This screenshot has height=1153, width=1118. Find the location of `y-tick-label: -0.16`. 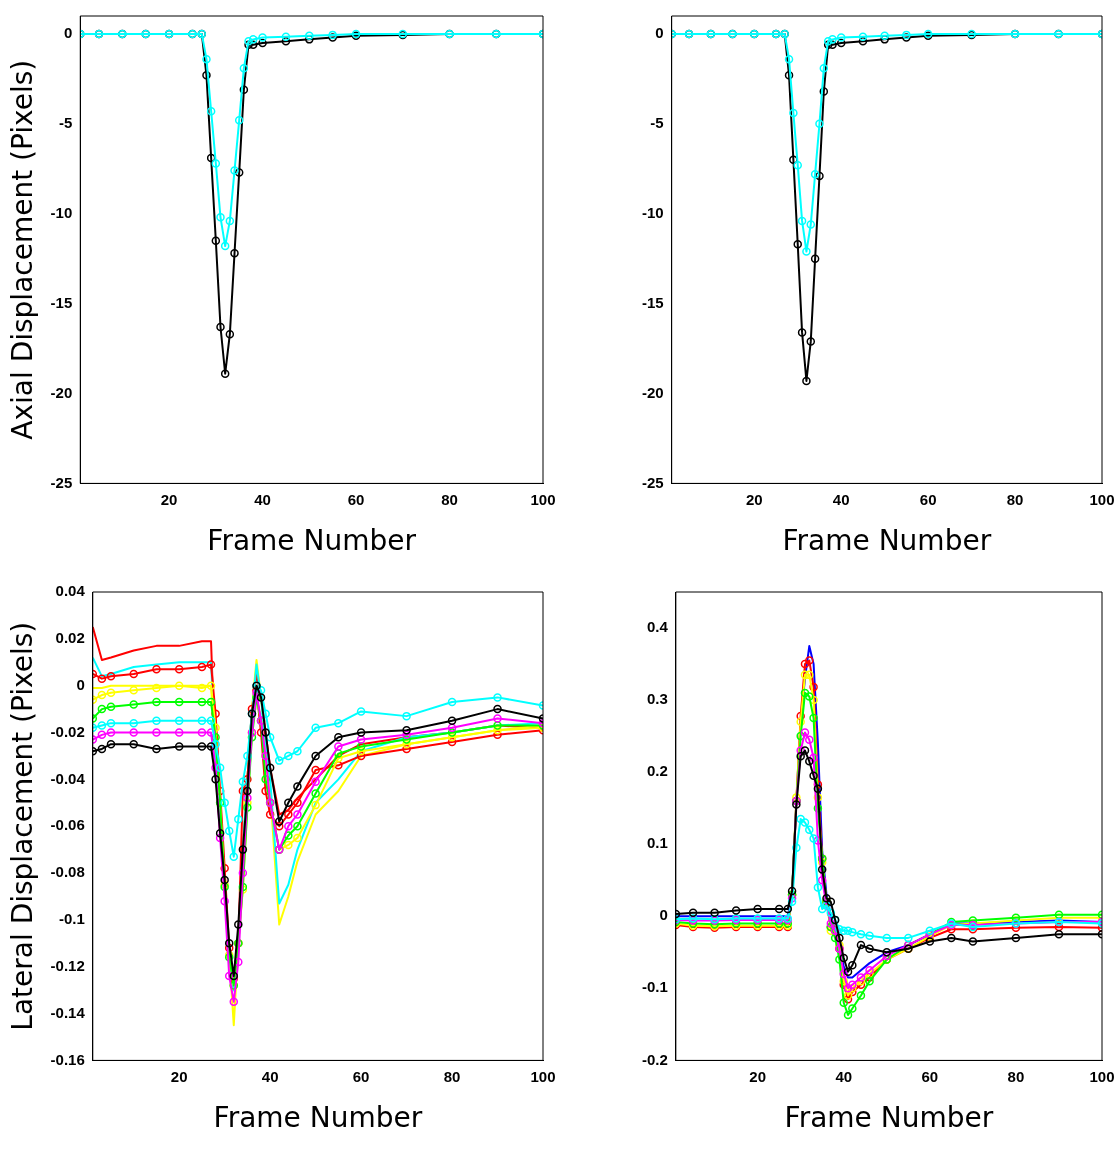

y-tick-label: -0.16 is located at coordinates (67, 1059).